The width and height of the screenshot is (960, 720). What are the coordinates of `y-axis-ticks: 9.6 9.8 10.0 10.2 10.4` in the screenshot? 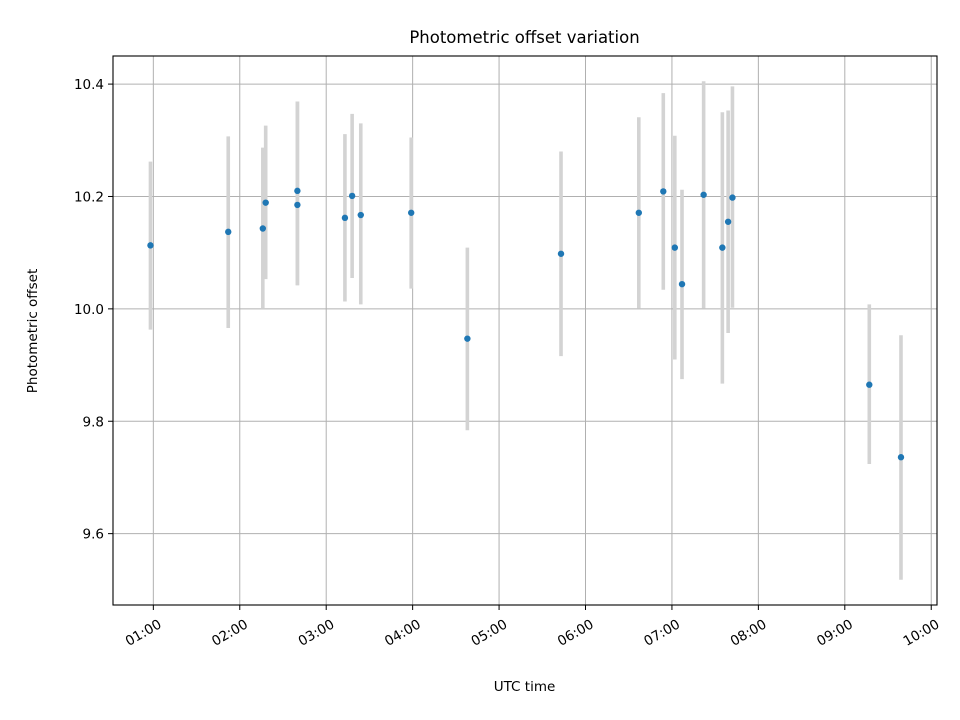 It's located at (93, 310).